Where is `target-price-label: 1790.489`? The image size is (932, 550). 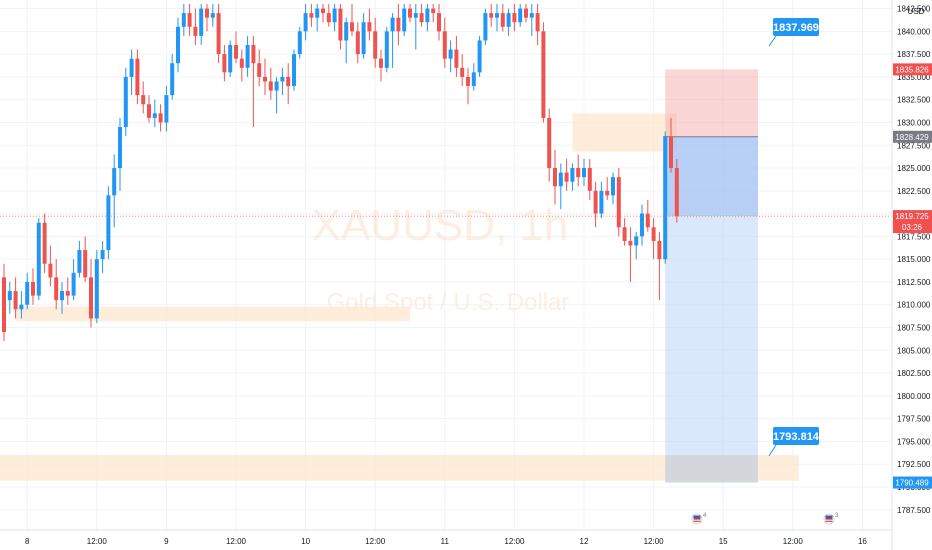
target-price-label: 1790.489 is located at coordinates (912, 482).